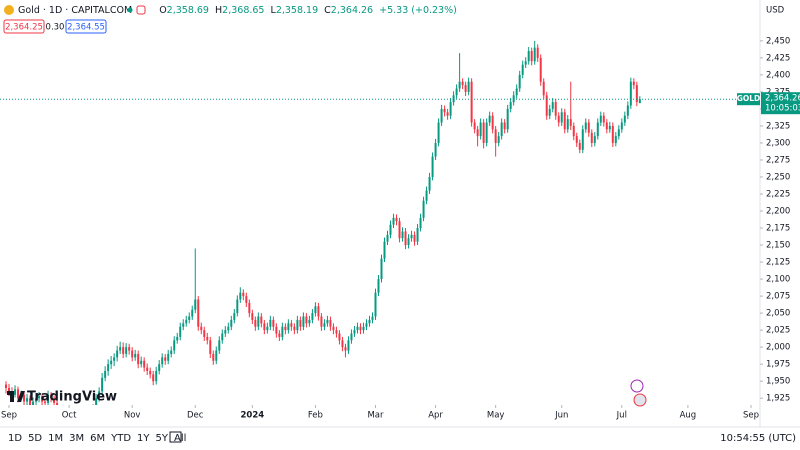  Describe the element at coordinates (72, 397) in the screenshot. I see `logo-text: TradingView` at that location.